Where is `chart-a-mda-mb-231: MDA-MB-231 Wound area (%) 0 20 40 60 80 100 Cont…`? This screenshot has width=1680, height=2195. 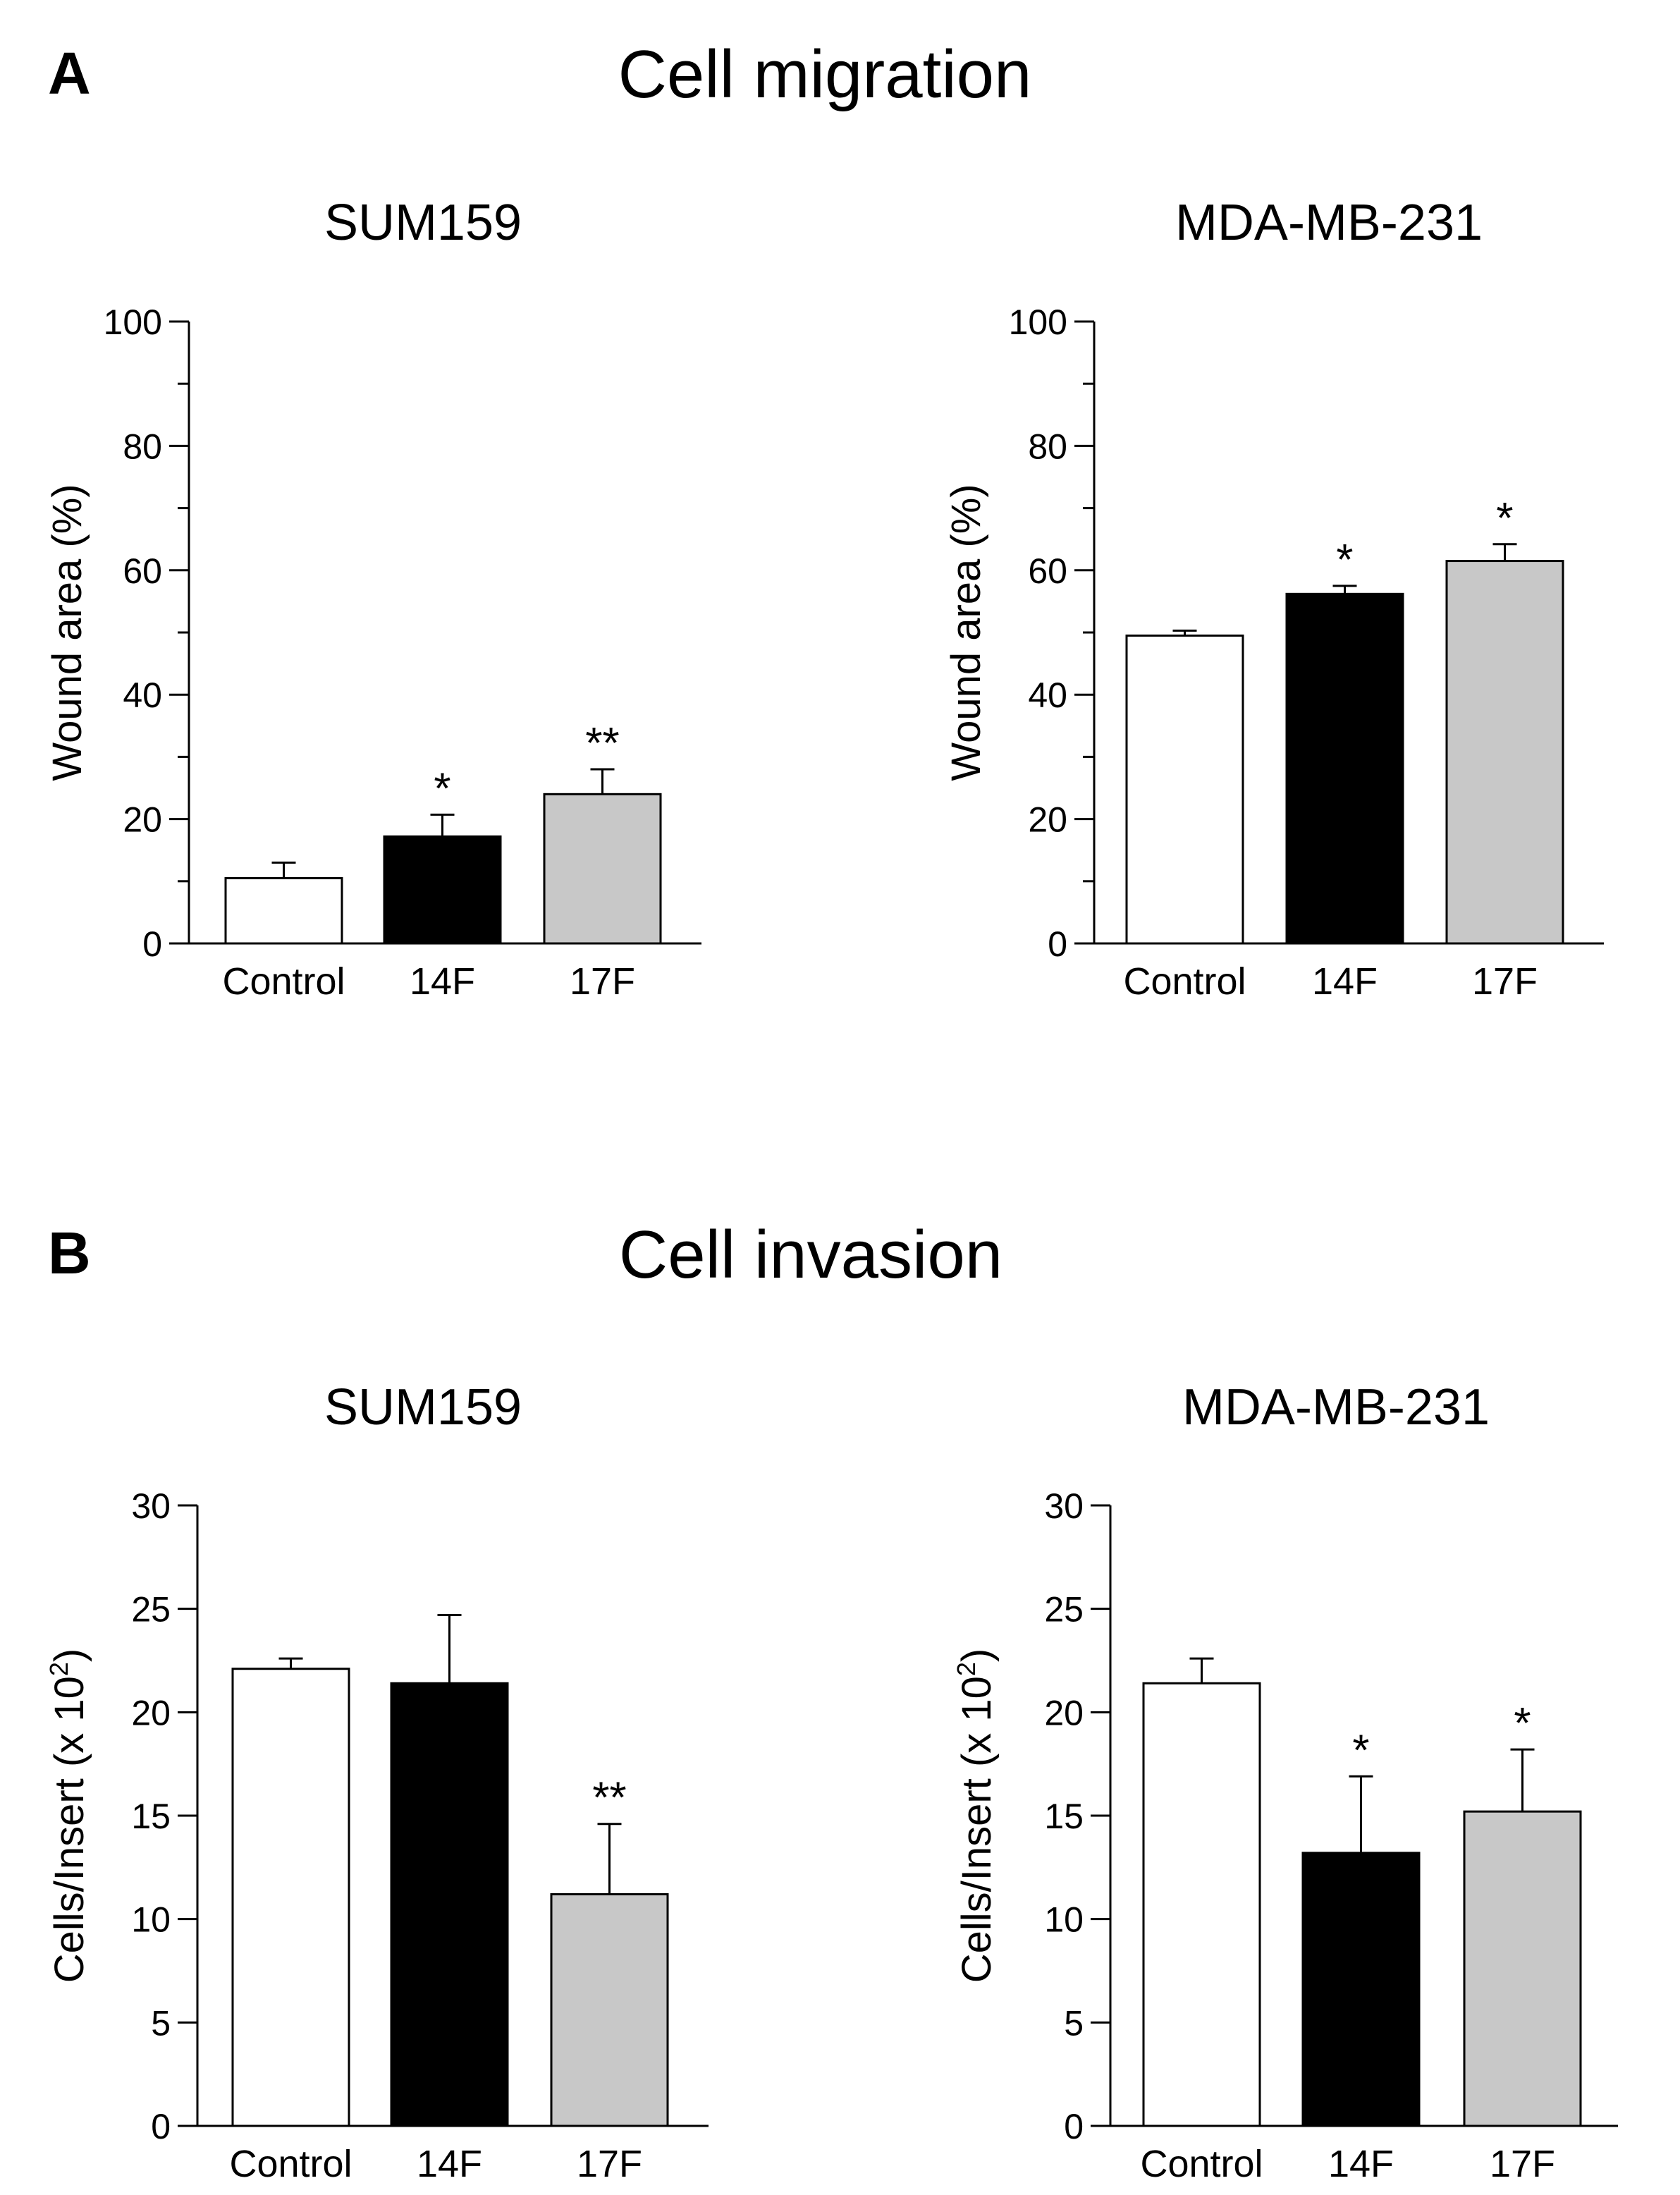
chart-a-mda-mb-231: MDA-MB-231 Wound area (%) 0 20 40 60 80 100 Cont… is located at coordinates (1273, 599).